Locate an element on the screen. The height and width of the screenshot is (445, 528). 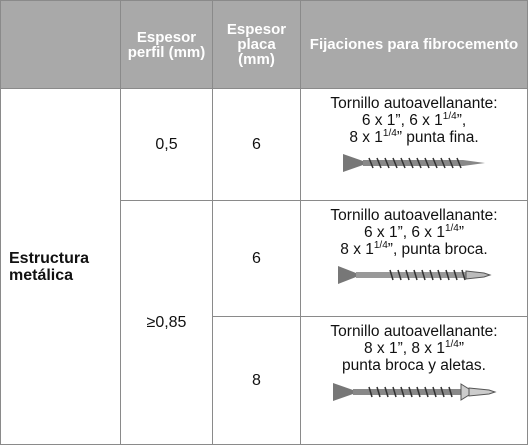
description-line: 8 x 1”, 8 x 11/4” is located at coordinates (414, 347).